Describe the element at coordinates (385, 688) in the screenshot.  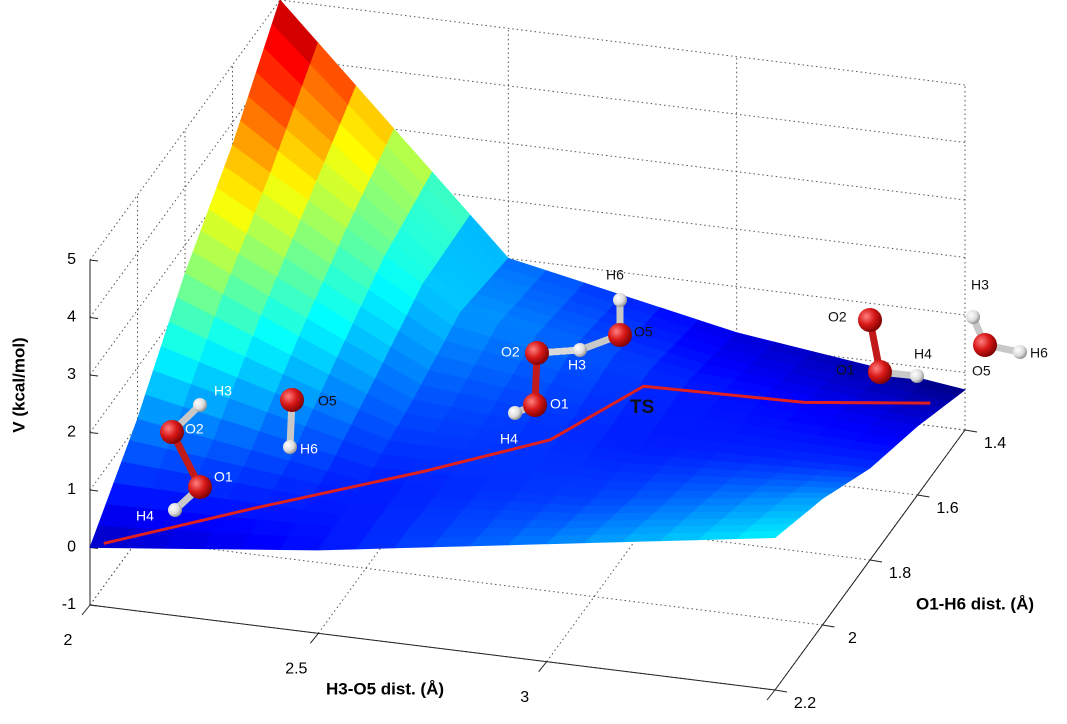
I see `x-axis-title: H3-O5 dist. (Å)` at that location.